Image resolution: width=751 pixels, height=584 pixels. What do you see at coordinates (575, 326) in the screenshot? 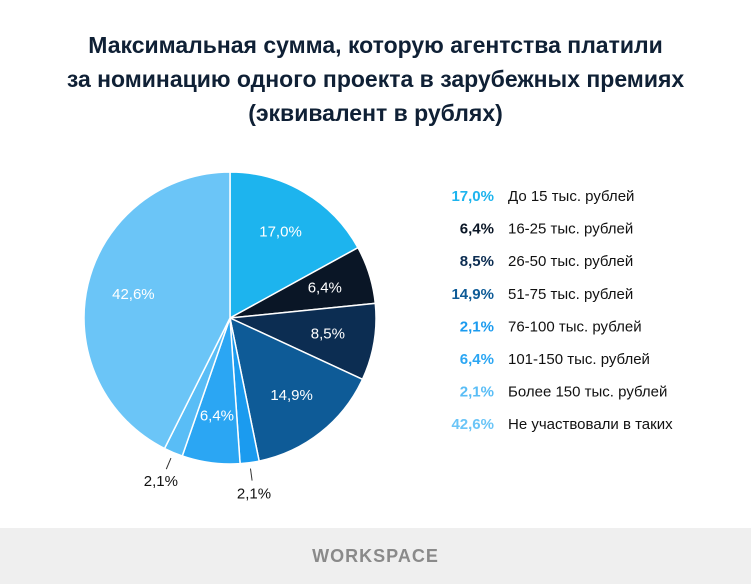
I see `legend-label: 76-100 тыс. рублей` at bounding box center [575, 326].